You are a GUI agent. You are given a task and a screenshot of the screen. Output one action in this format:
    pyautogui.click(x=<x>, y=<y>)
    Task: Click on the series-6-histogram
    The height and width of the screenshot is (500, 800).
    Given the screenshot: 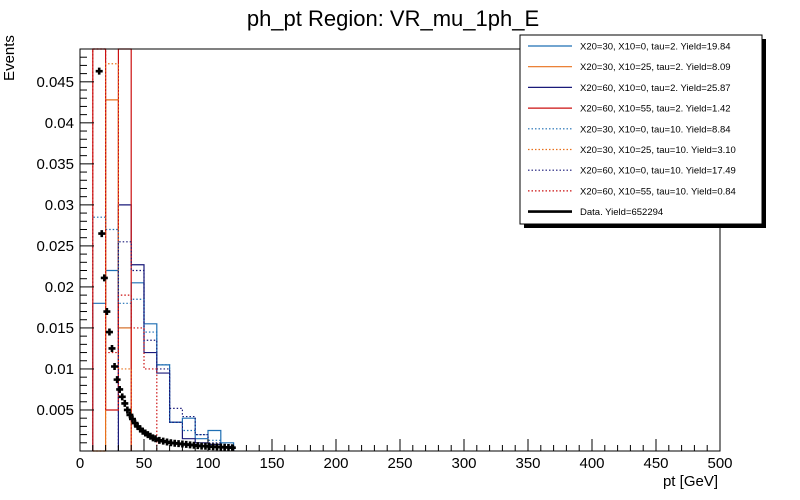 What is the action you would take?
    pyautogui.click(x=112, y=257)
    